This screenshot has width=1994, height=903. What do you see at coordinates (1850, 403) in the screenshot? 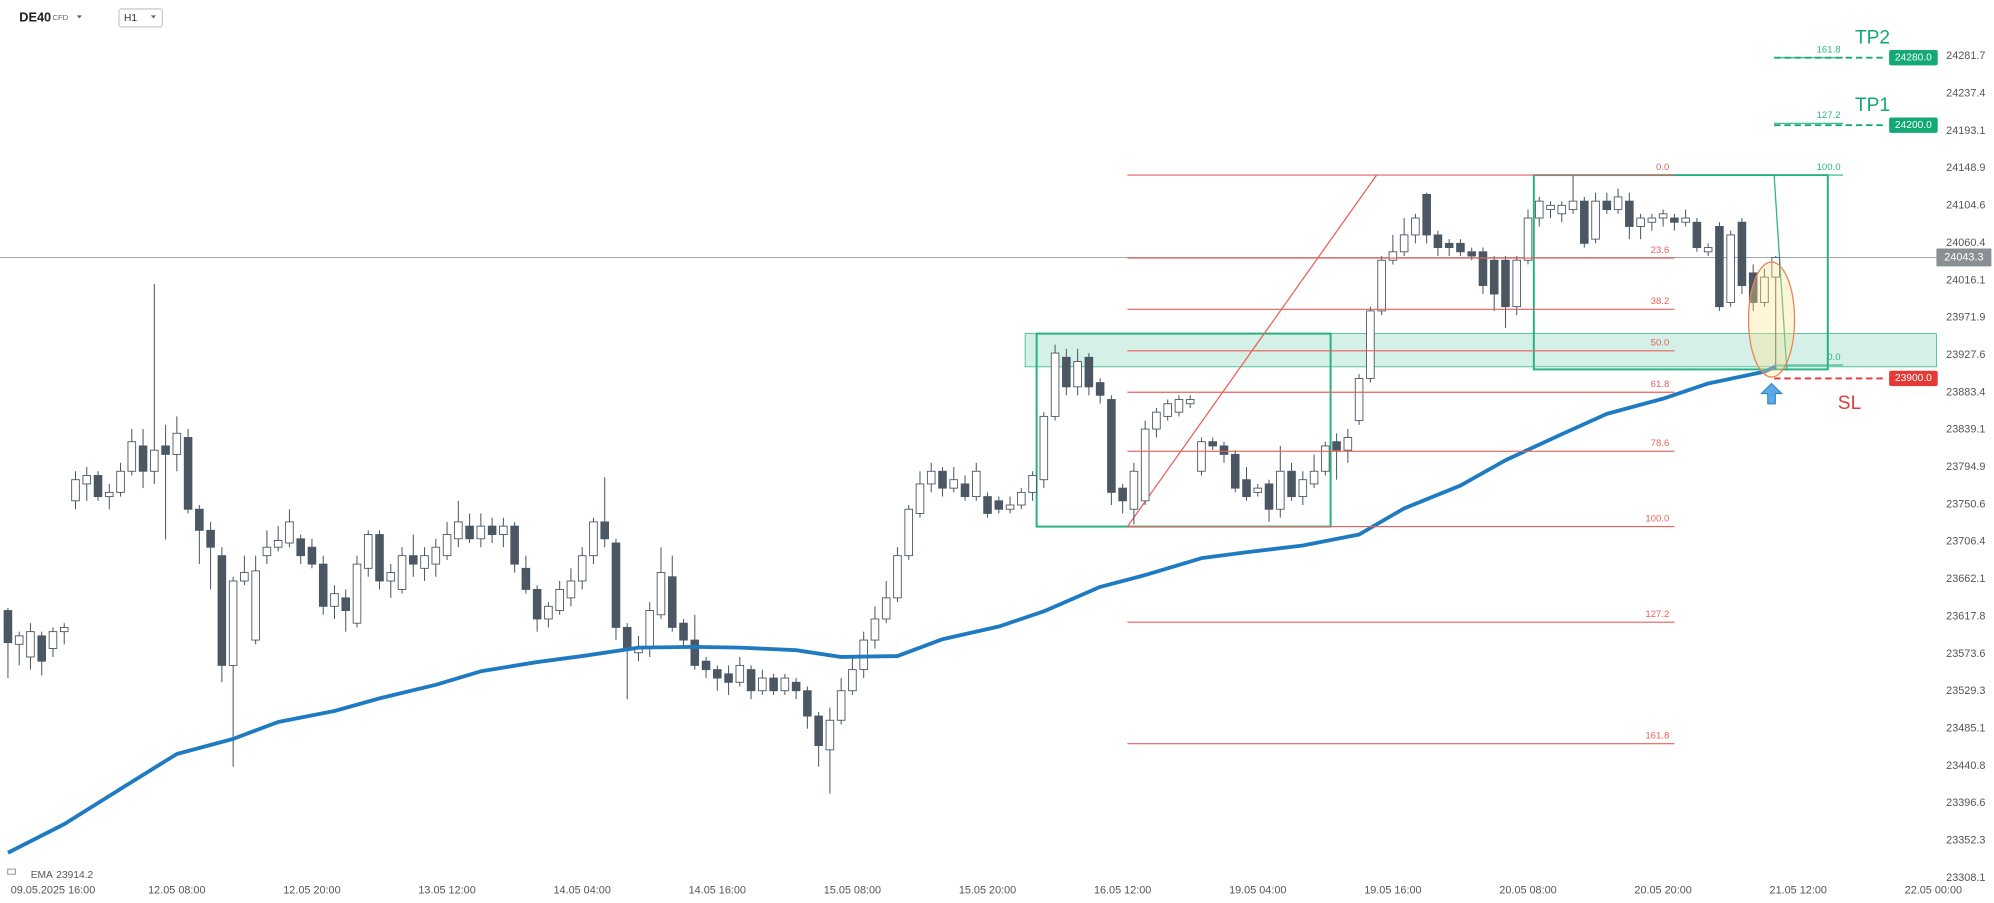
I see `target-name: SL` at bounding box center [1850, 403].